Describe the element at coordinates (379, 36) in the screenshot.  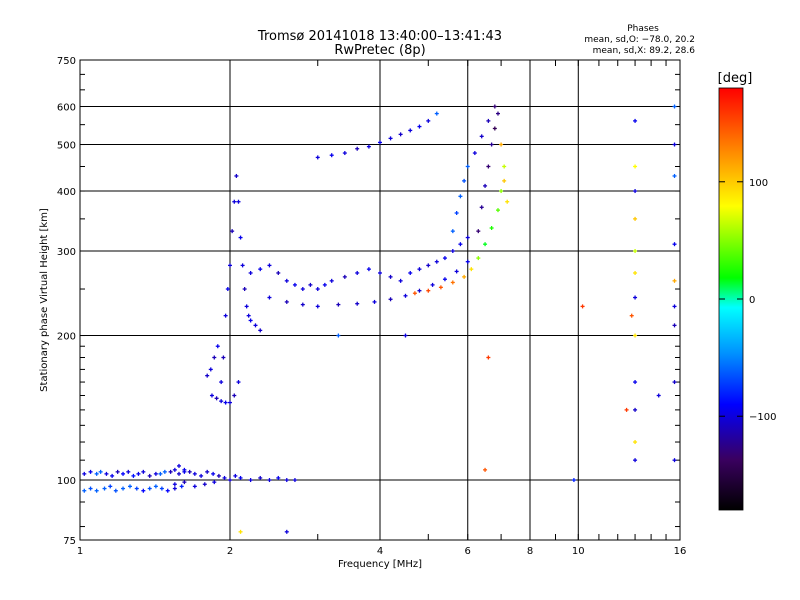
I see `chart-title: Tromsø 20141018 13:40:00–13:41:43` at that location.